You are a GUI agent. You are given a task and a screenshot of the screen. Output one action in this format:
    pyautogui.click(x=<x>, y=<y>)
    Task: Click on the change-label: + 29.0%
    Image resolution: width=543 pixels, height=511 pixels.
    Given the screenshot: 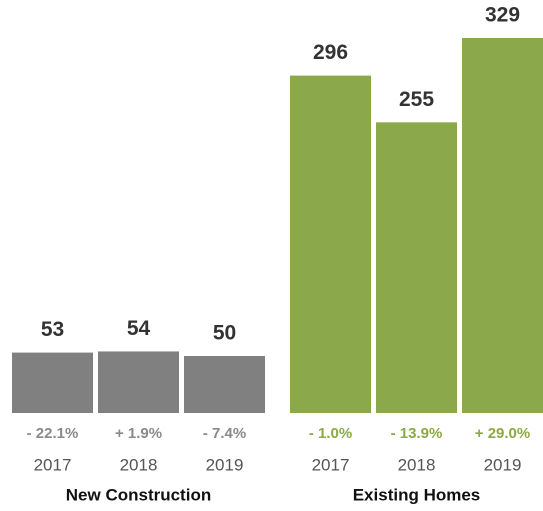 What is the action you would take?
    pyautogui.click(x=502, y=433)
    